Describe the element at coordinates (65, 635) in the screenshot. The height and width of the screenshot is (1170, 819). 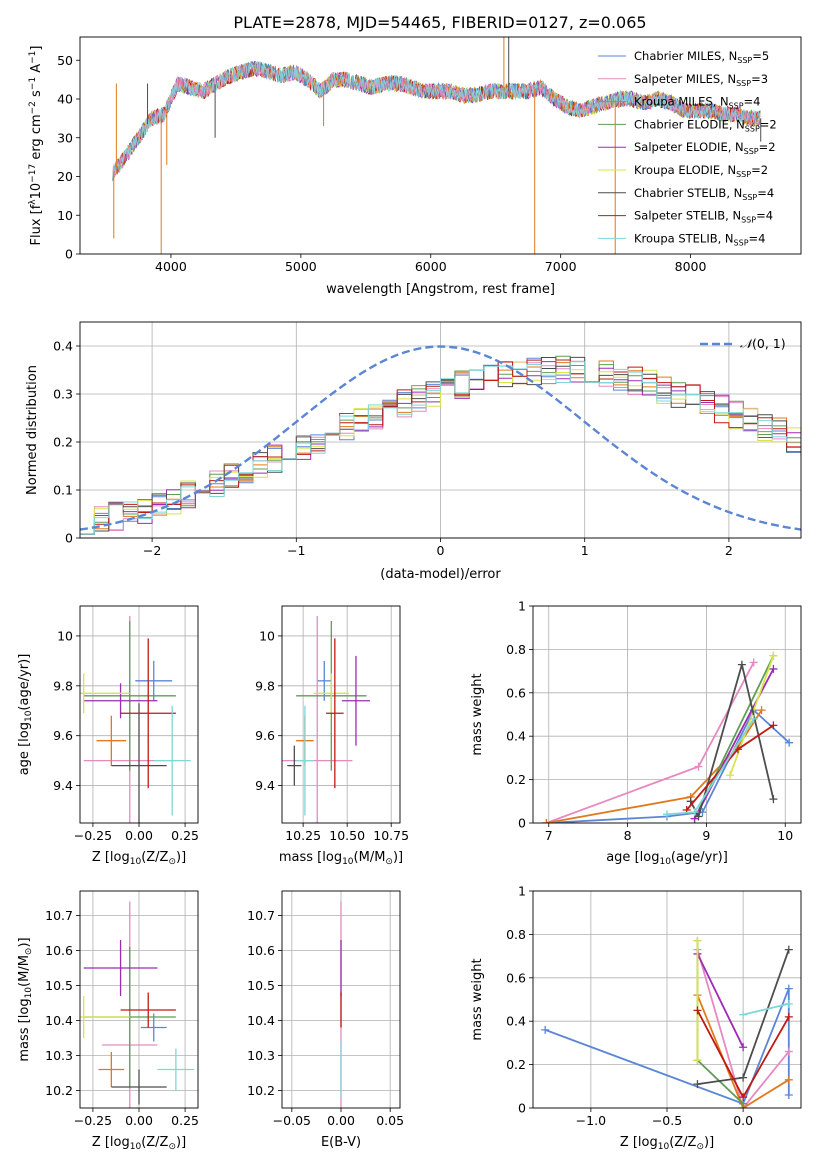
I see `y-tick-label: 10` at that location.